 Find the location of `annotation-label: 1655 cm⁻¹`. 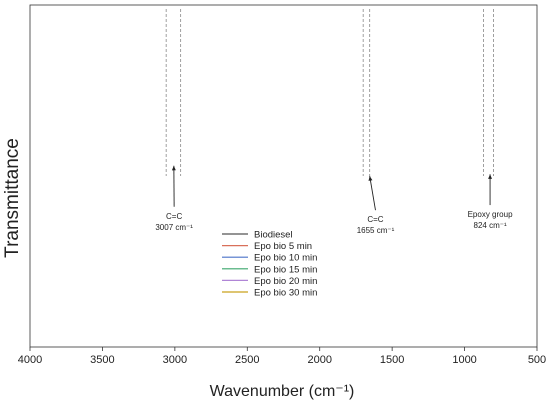

annotation-label: 1655 cm⁻¹ is located at coordinates (376, 230).